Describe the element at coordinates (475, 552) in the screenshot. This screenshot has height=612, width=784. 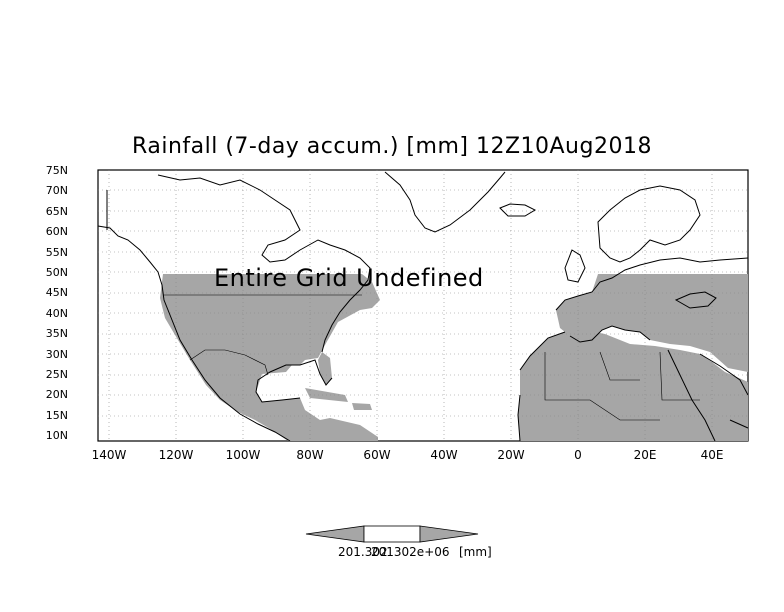
I see `colorbar-unit: [mm]` at that location.